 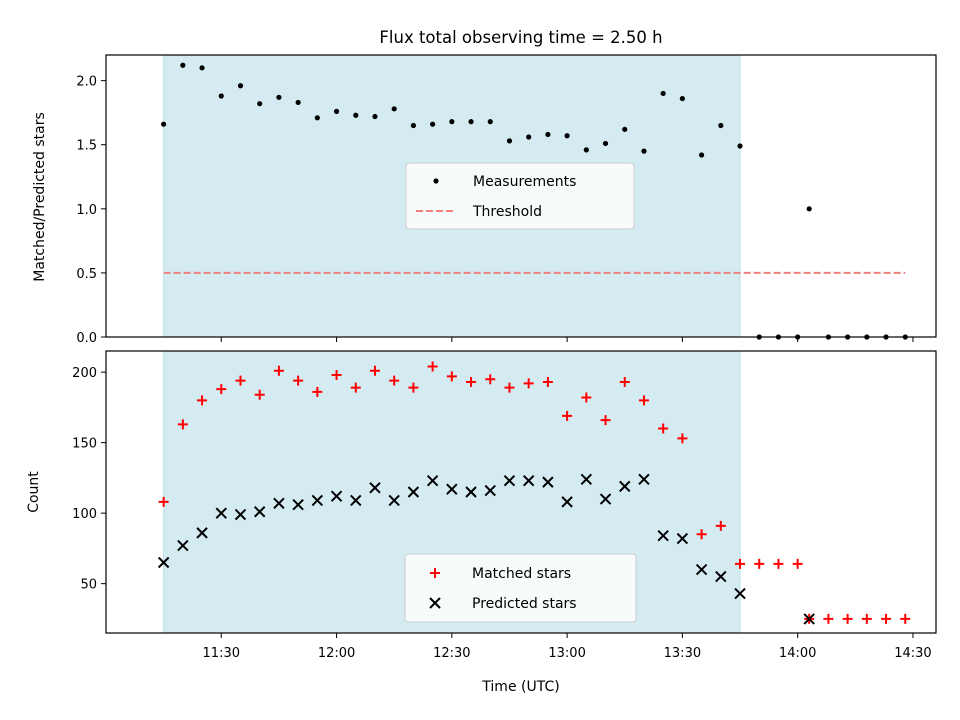 I want to click on bottom-y-tick-label: 100, so click(x=84, y=514).